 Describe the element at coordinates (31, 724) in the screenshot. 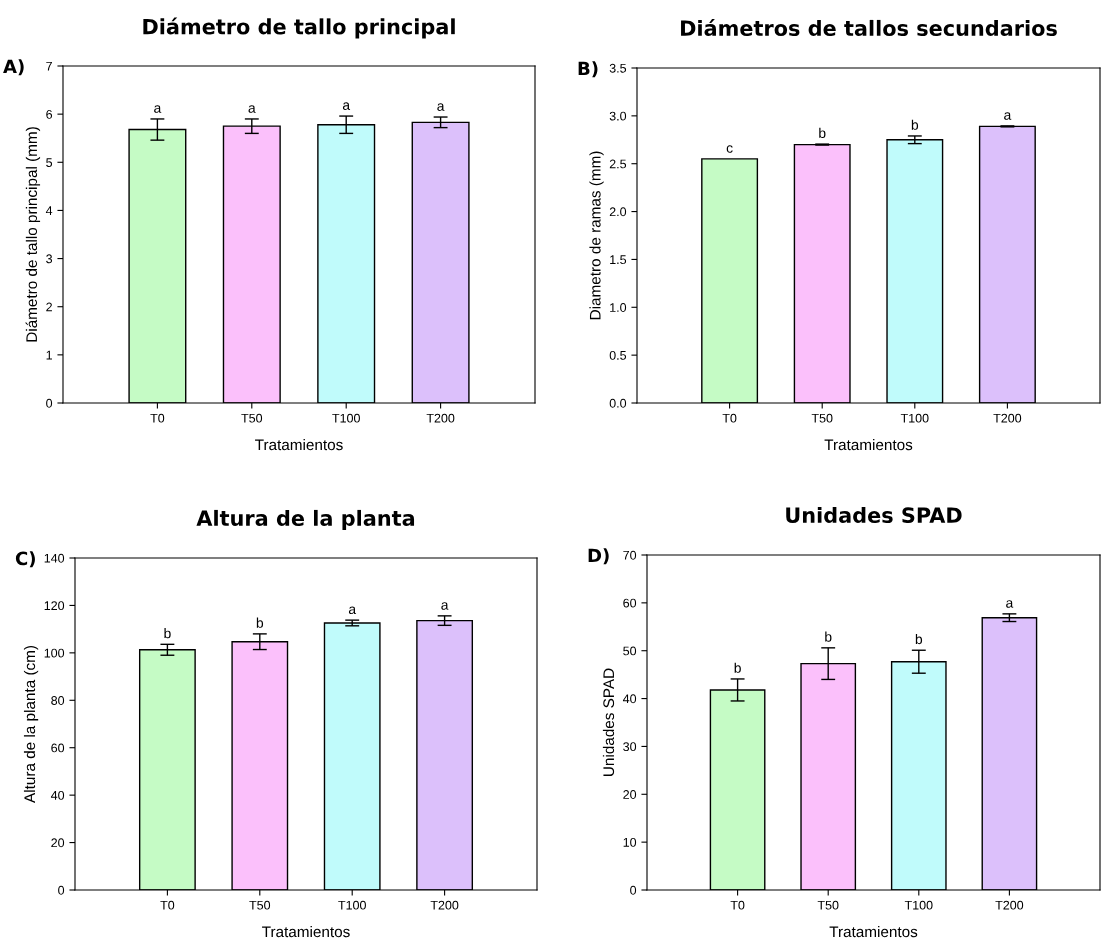

I see `y-axis-title: Altura de la planta (cm)` at that location.